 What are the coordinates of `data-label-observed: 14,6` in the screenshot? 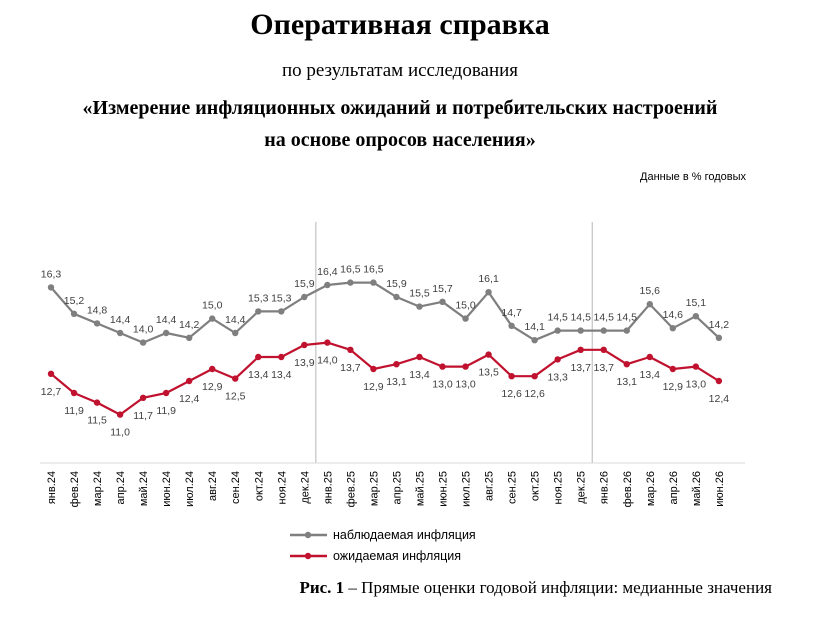 It's located at (673, 315).